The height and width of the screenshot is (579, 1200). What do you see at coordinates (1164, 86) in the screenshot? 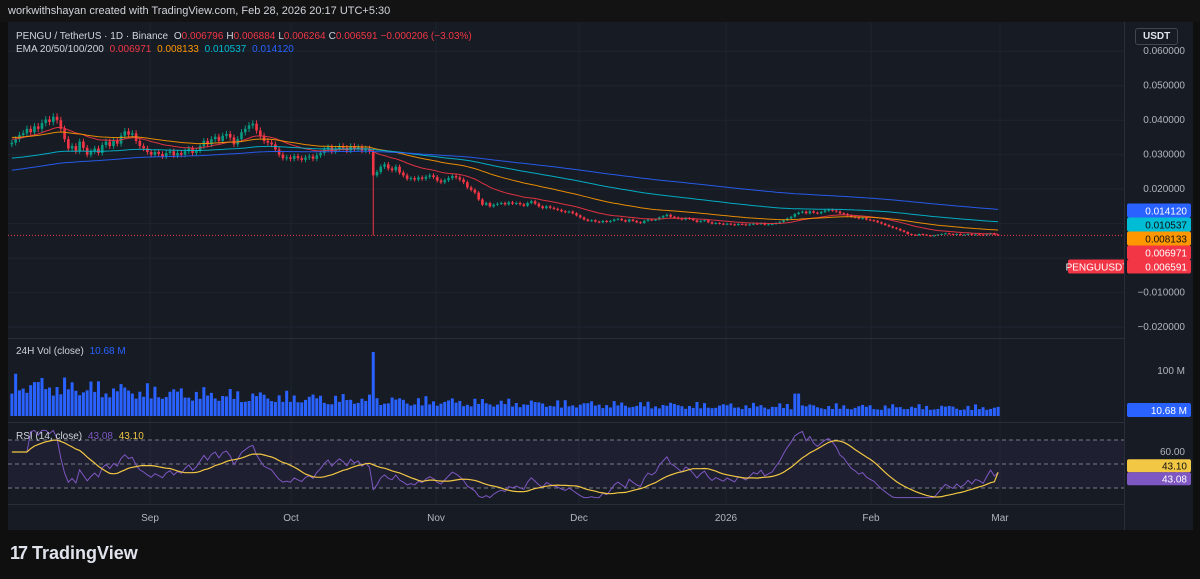
I see `price-tick-label: 0.050000` at bounding box center [1164, 86].